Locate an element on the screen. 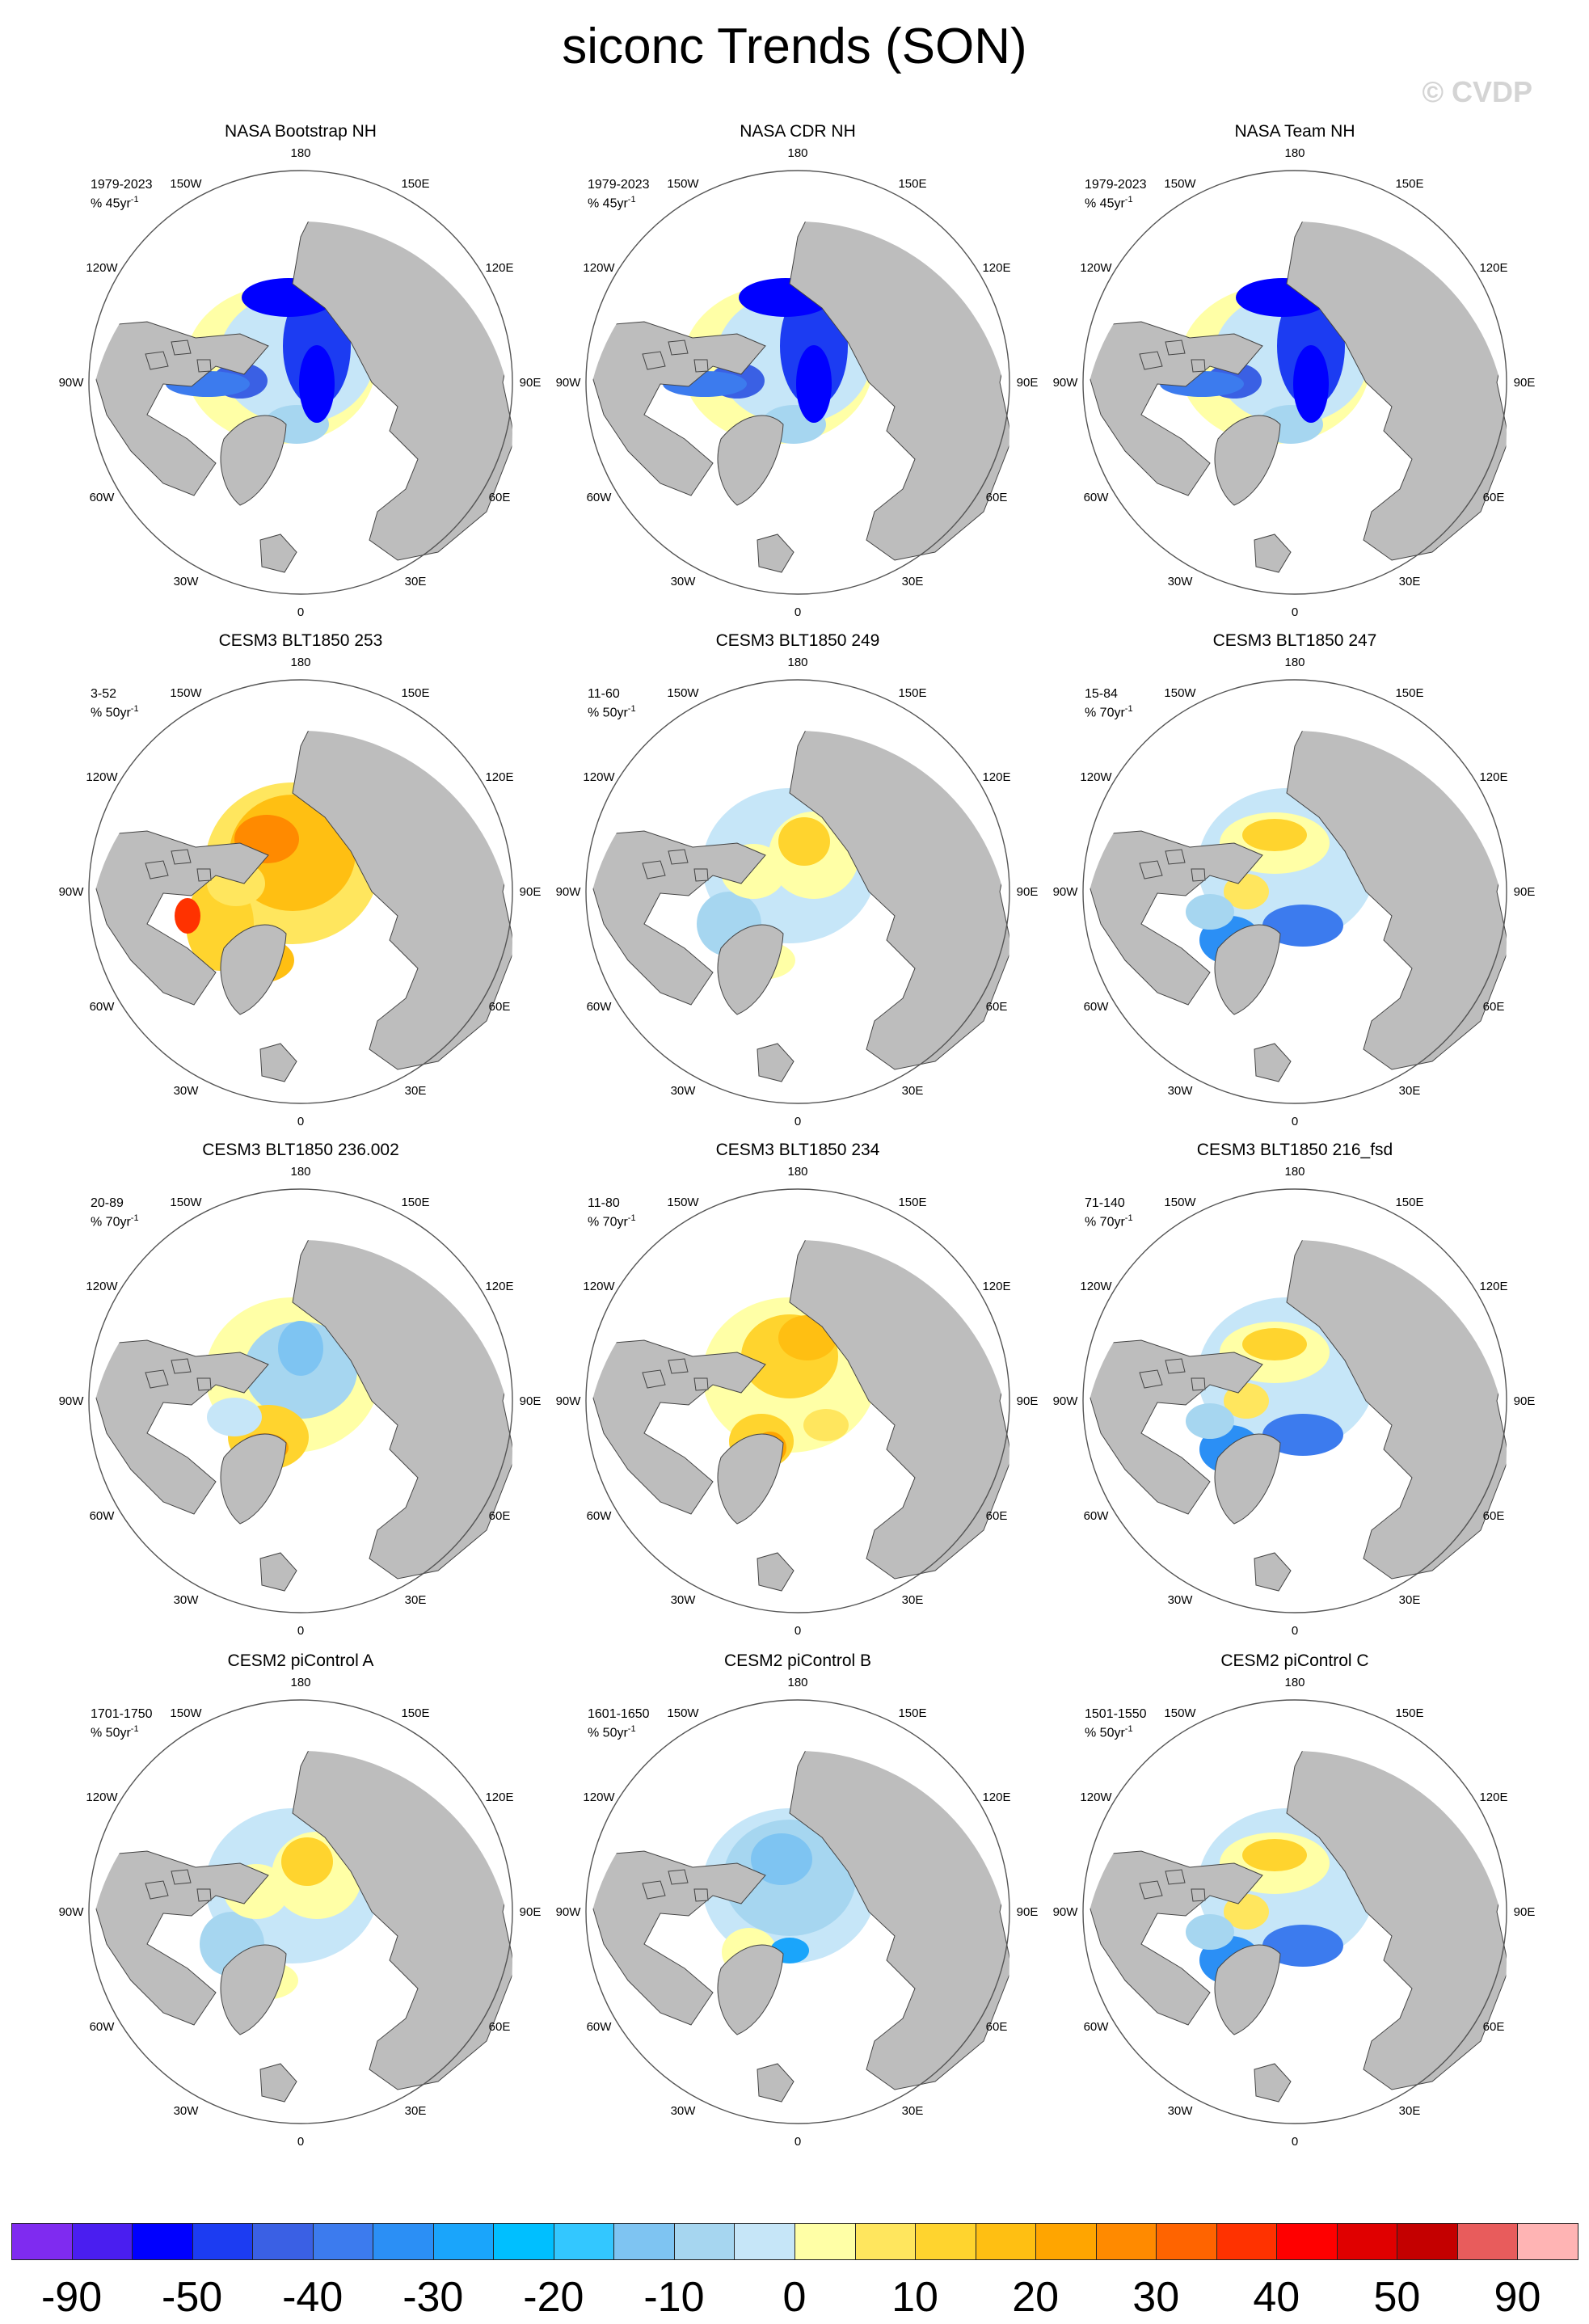 This screenshot has height=2324, width=1589. panel-title: CESM3 BLT1850 253 is located at coordinates (300, 640).